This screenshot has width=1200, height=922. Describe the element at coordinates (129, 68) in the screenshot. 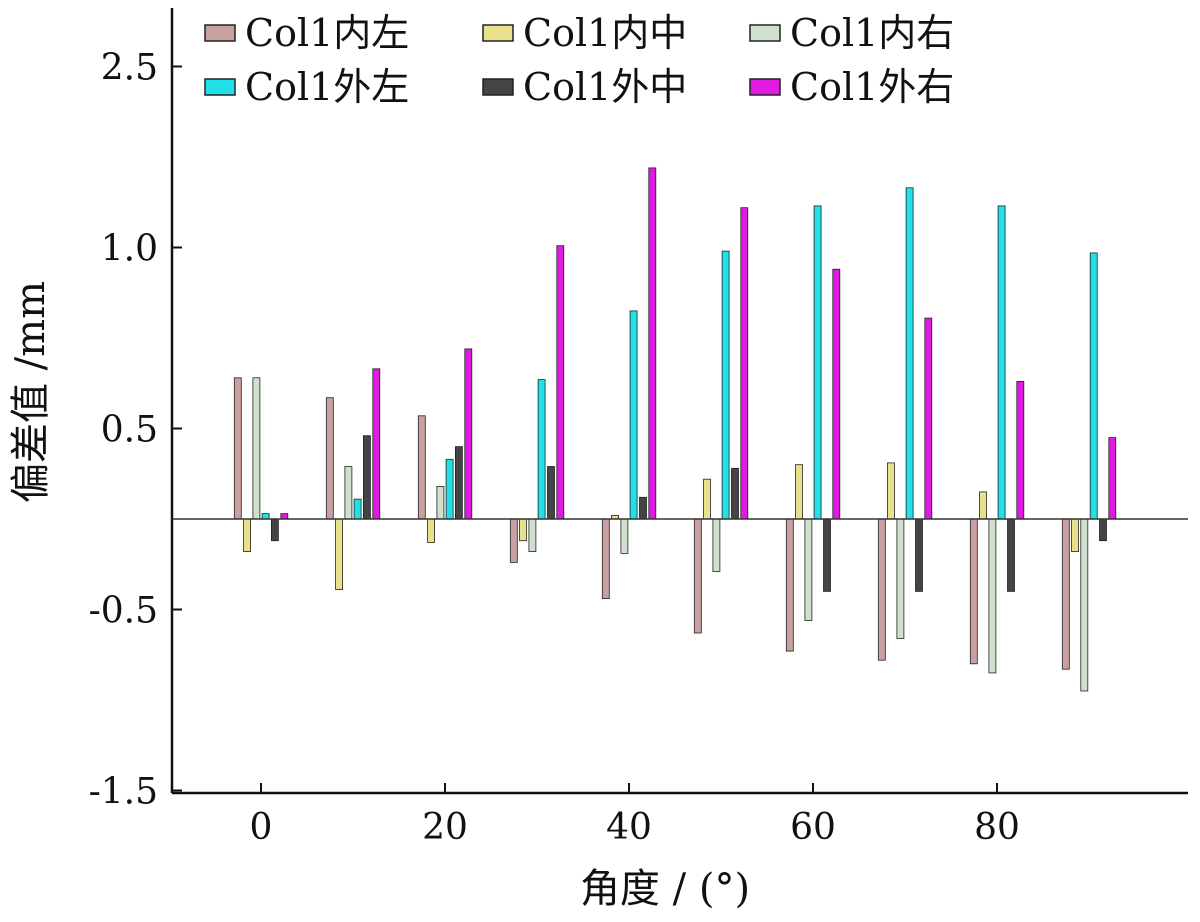

I see `y-tick-label: 2.5` at that location.